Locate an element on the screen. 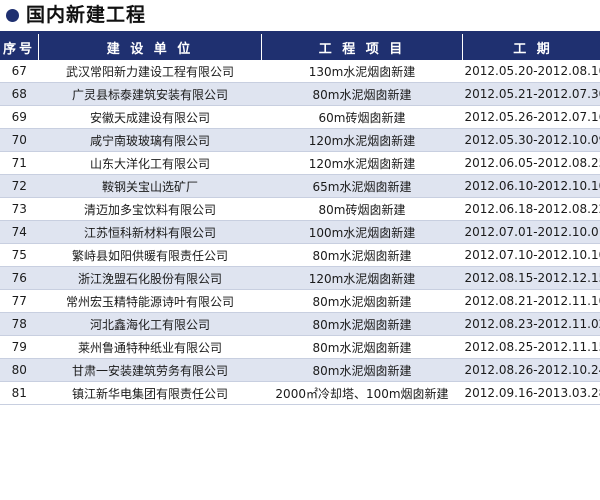  cell-project: 65m水泥烟囱新建 is located at coordinates (362, 186).